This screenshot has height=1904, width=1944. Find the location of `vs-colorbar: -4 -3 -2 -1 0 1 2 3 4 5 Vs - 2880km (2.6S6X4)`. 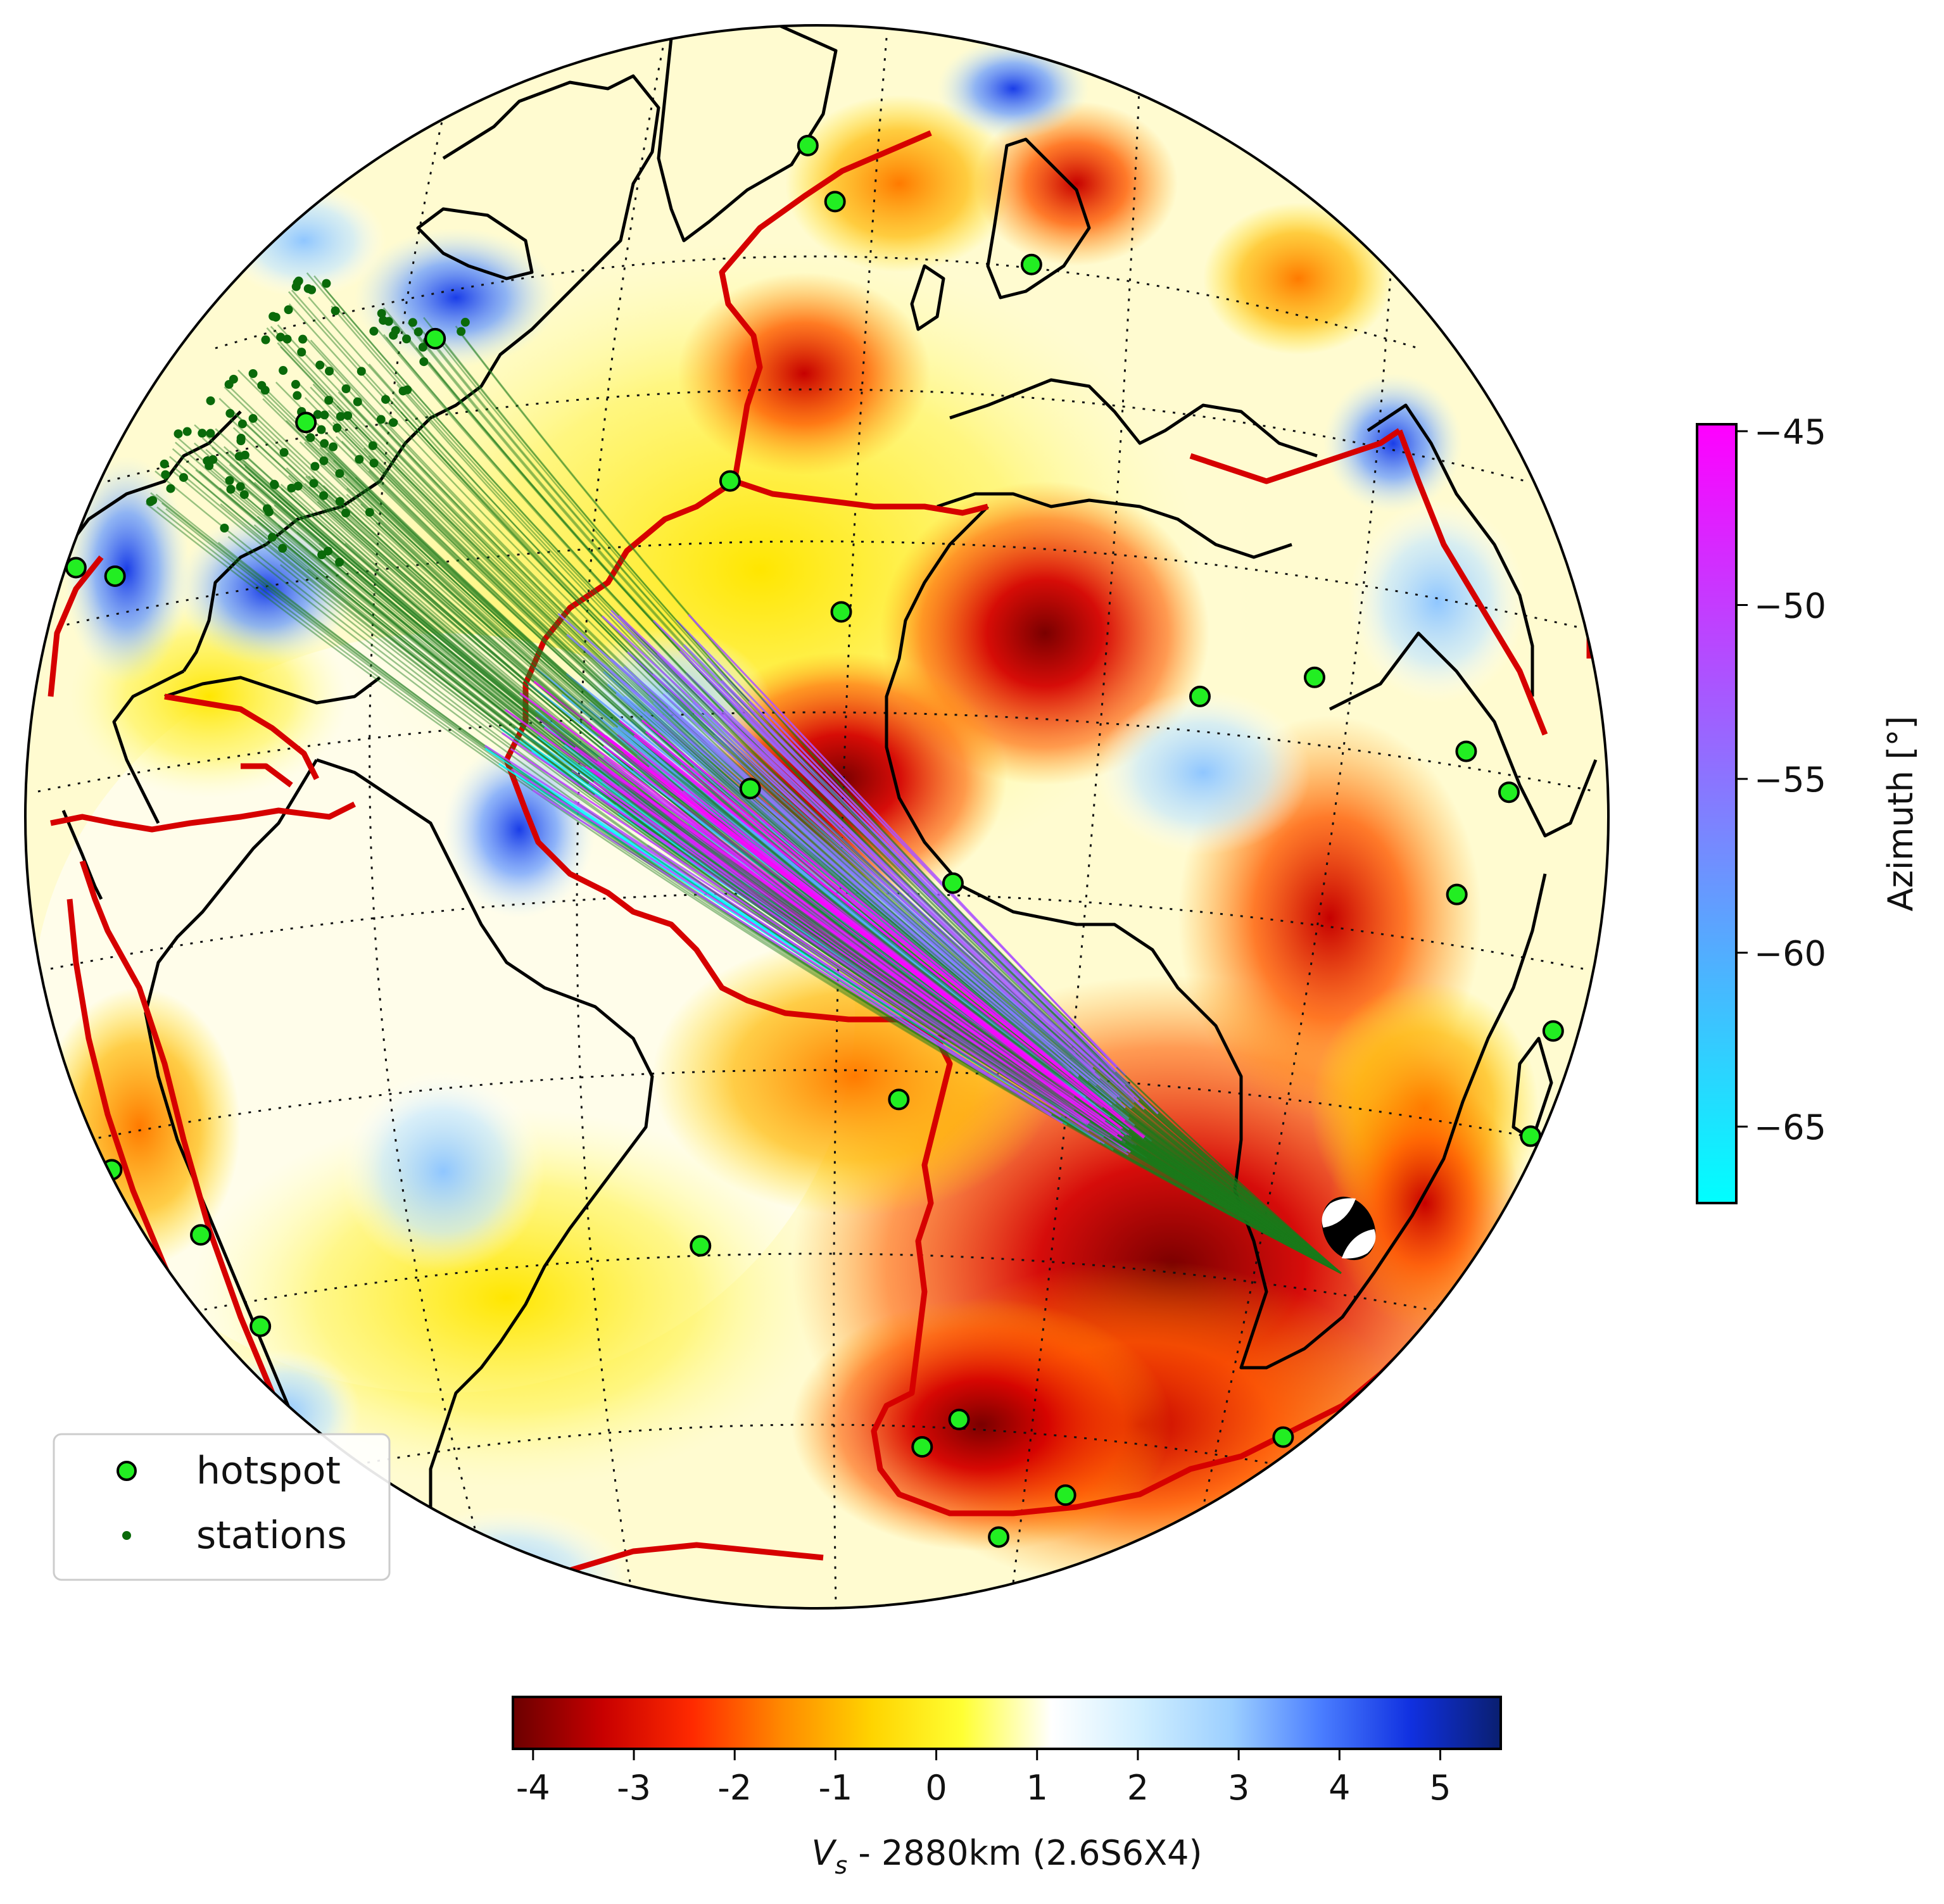

vs-colorbar: -4 -3 -2 -1 0 1 2 3 4 5 Vs - 2880km (2.6S6X4) is located at coordinates (1007, 1787).